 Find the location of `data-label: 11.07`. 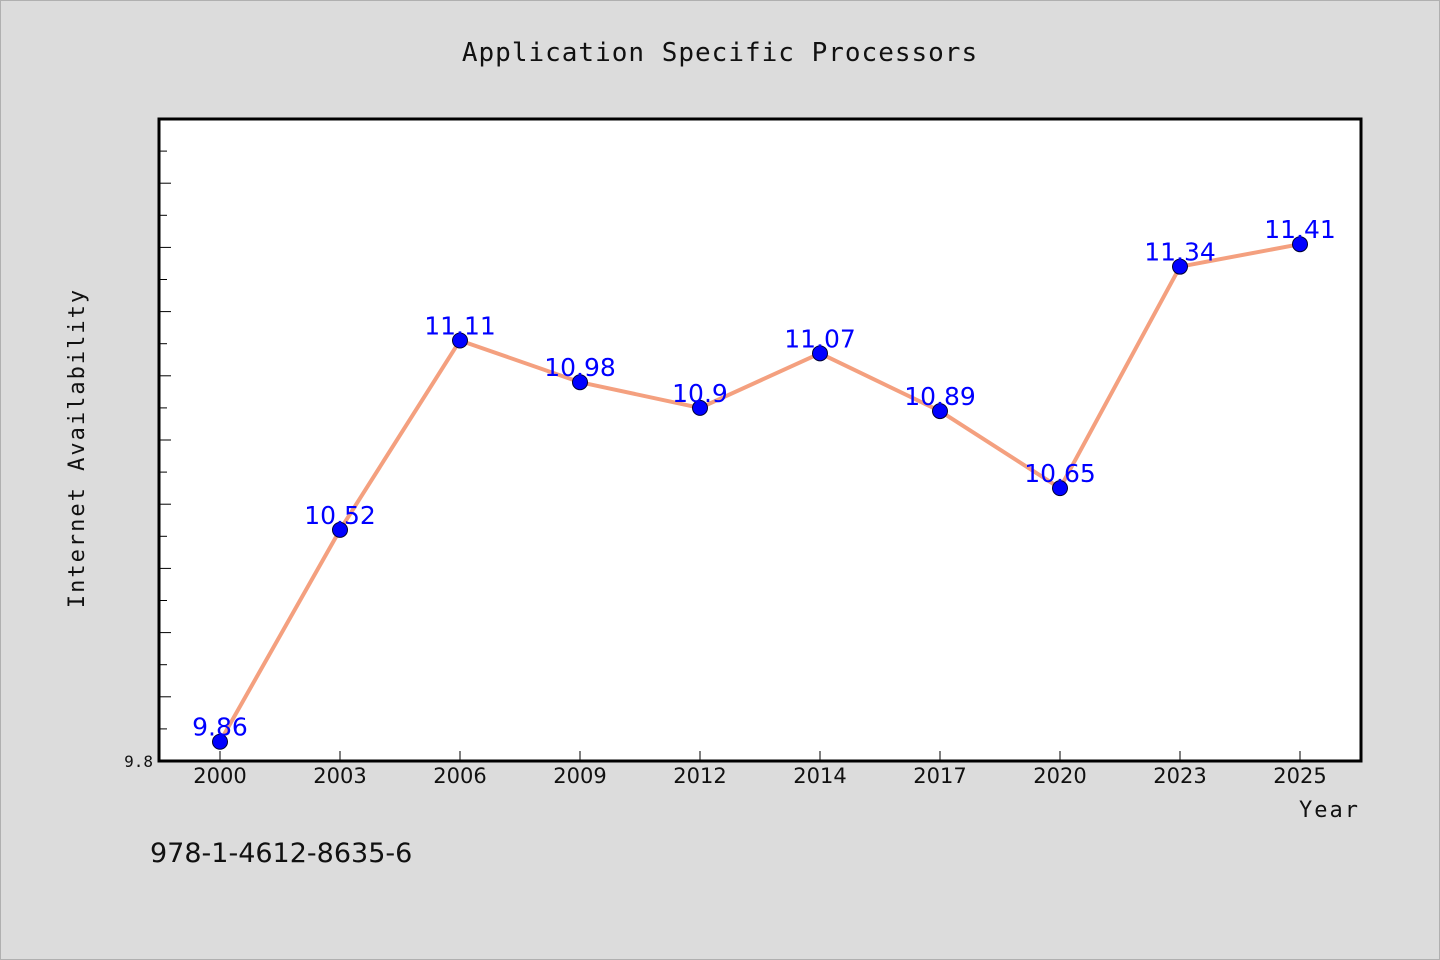

data-label: 11.07 is located at coordinates (820, 338).